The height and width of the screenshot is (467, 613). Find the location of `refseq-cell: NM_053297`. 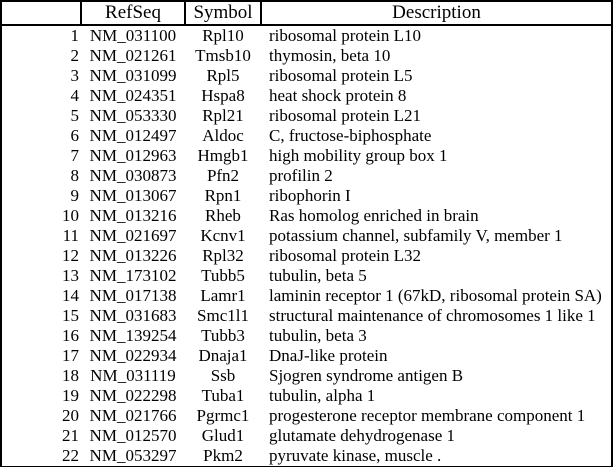

refseq-cell: NM_053297 is located at coordinates (133, 455).